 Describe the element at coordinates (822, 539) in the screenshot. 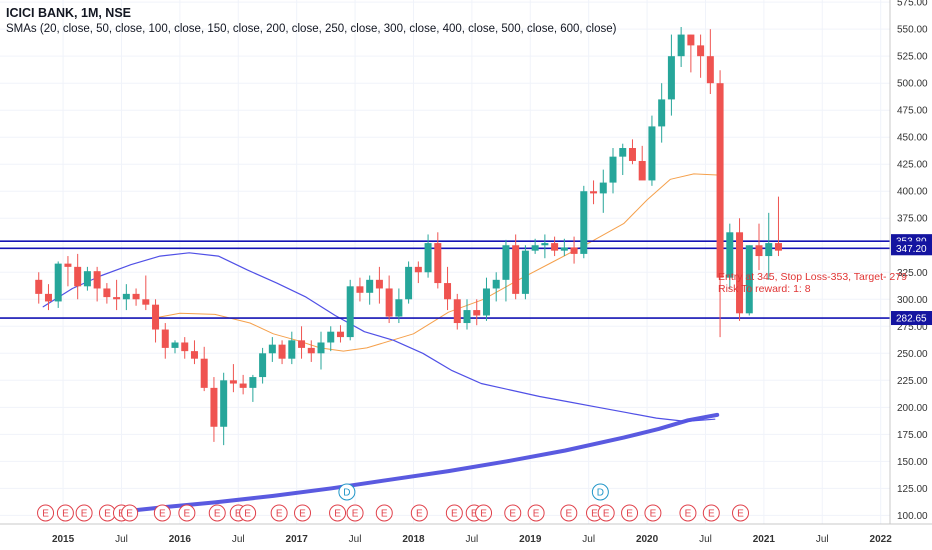

I see `time-tick-label: Jul` at that location.